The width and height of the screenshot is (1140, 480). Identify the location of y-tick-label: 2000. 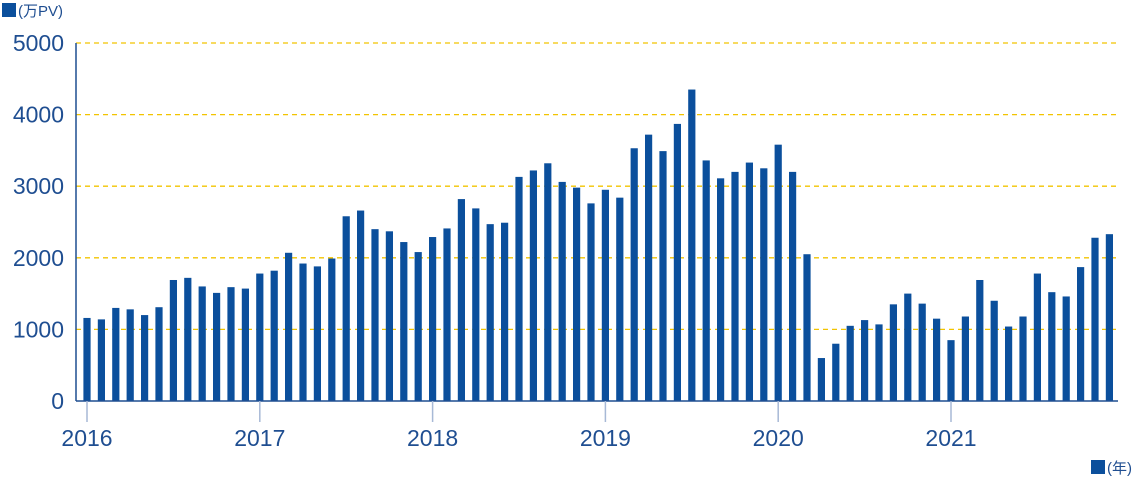
(38, 258).